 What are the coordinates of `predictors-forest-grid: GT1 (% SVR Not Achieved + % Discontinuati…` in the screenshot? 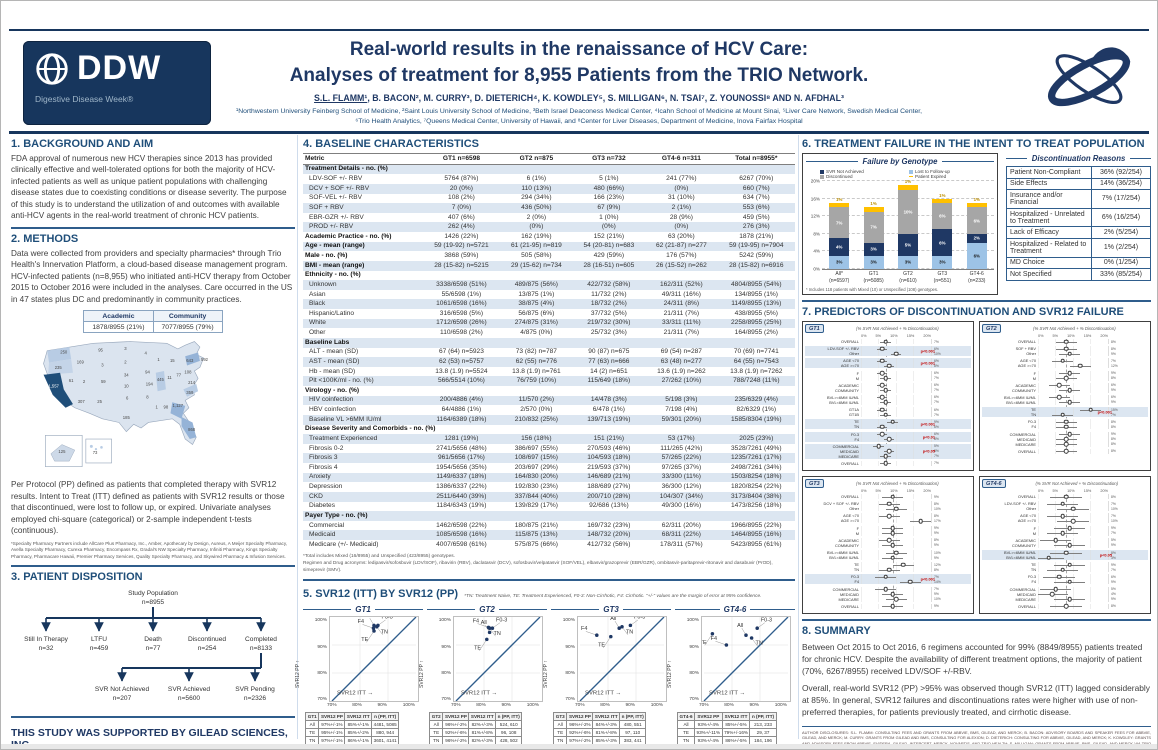 It's located at (976, 467).